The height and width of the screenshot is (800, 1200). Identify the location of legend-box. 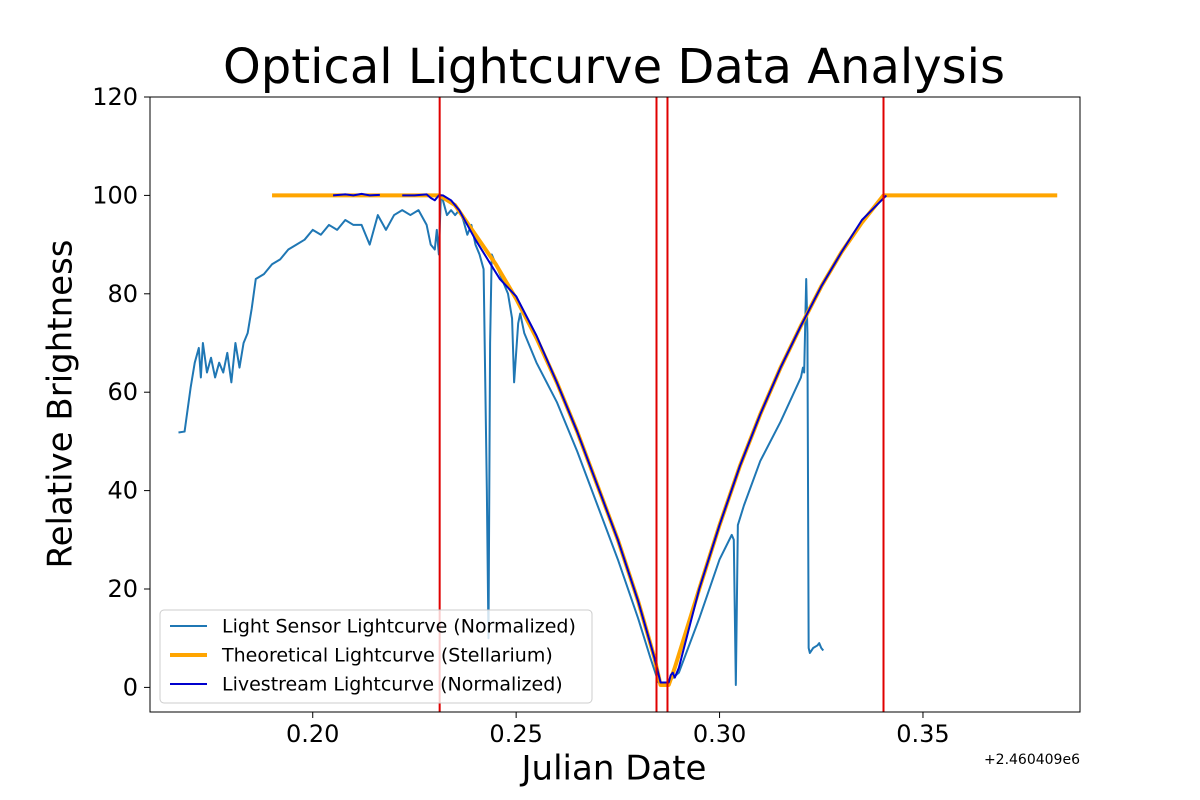
(376, 656).